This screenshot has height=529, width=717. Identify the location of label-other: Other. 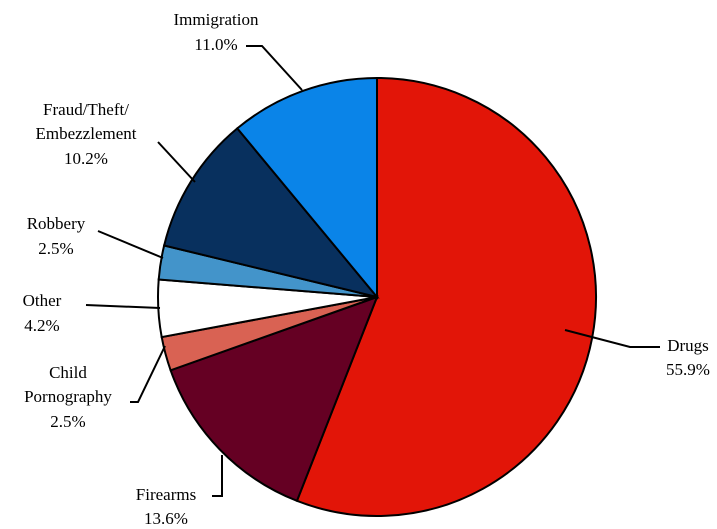
(42, 300).